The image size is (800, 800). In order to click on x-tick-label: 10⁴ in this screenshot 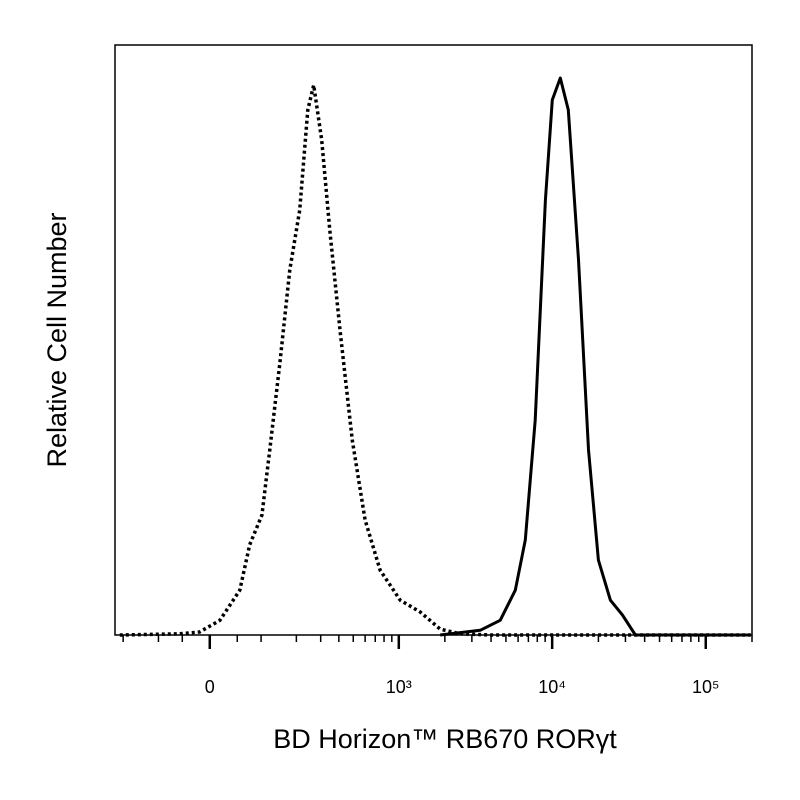, I will do `click(552, 687)`.